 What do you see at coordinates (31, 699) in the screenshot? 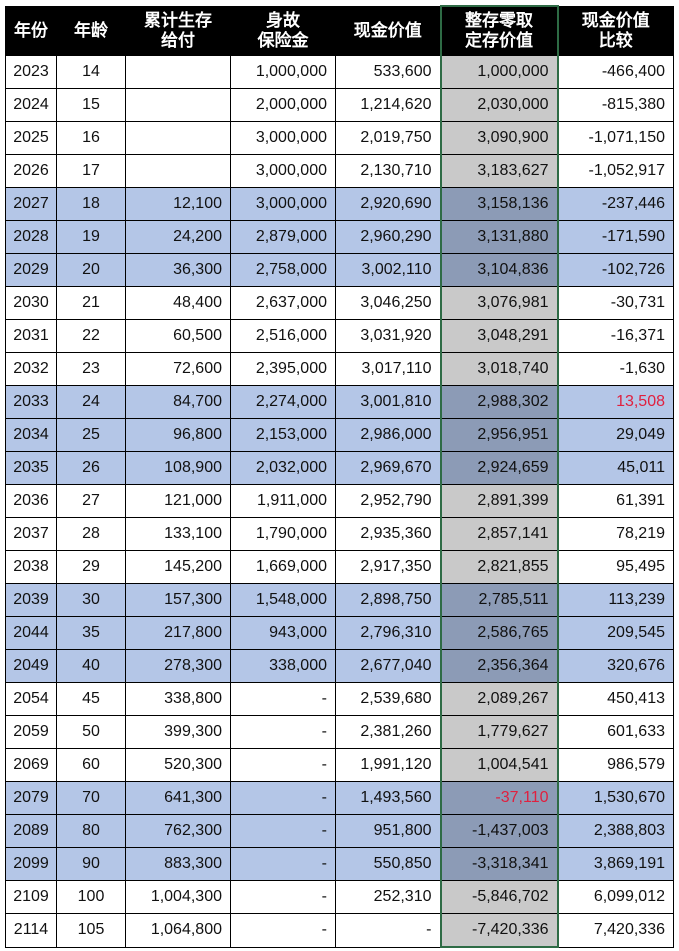
I see `cell-year: 2054` at bounding box center [31, 699].